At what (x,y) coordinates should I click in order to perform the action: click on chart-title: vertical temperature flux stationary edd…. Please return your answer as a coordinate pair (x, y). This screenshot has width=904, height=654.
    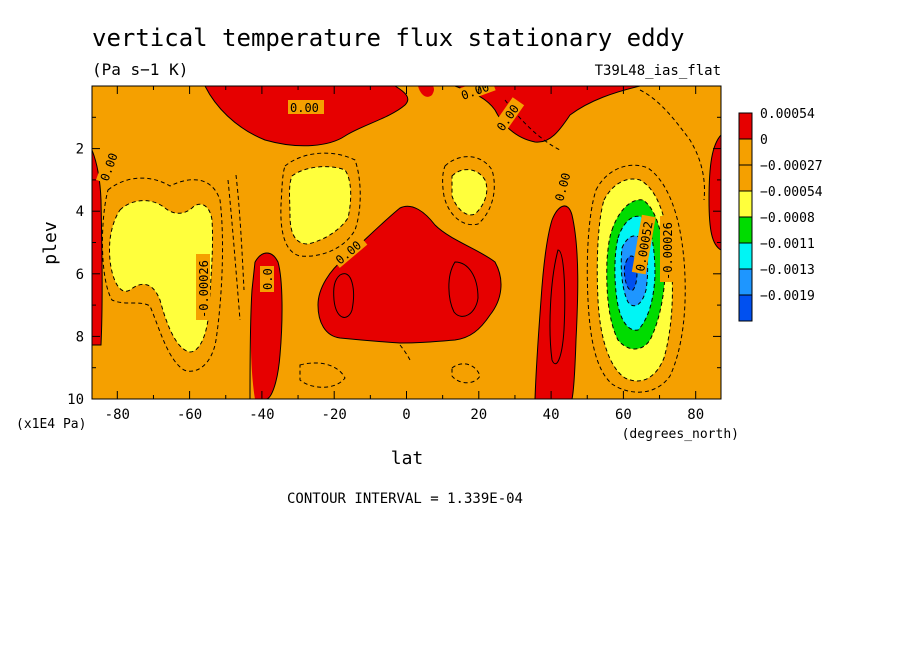
    Looking at the image, I should click on (388, 38).